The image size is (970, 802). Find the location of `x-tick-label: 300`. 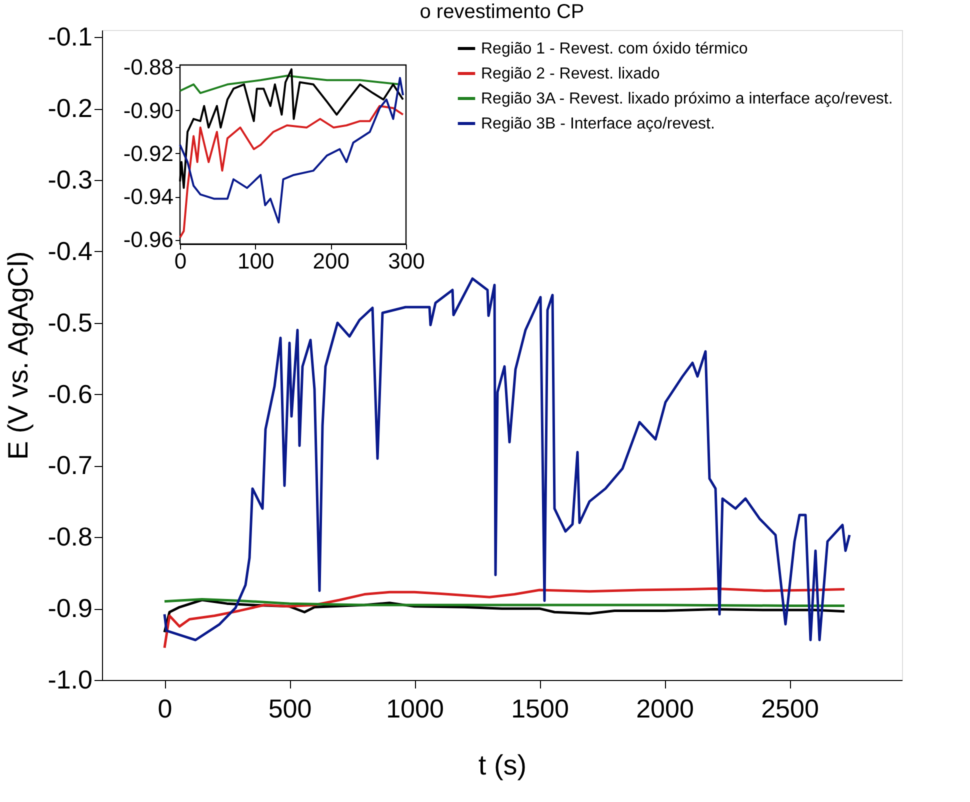

x-tick-label: 300 is located at coordinates (406, 261).